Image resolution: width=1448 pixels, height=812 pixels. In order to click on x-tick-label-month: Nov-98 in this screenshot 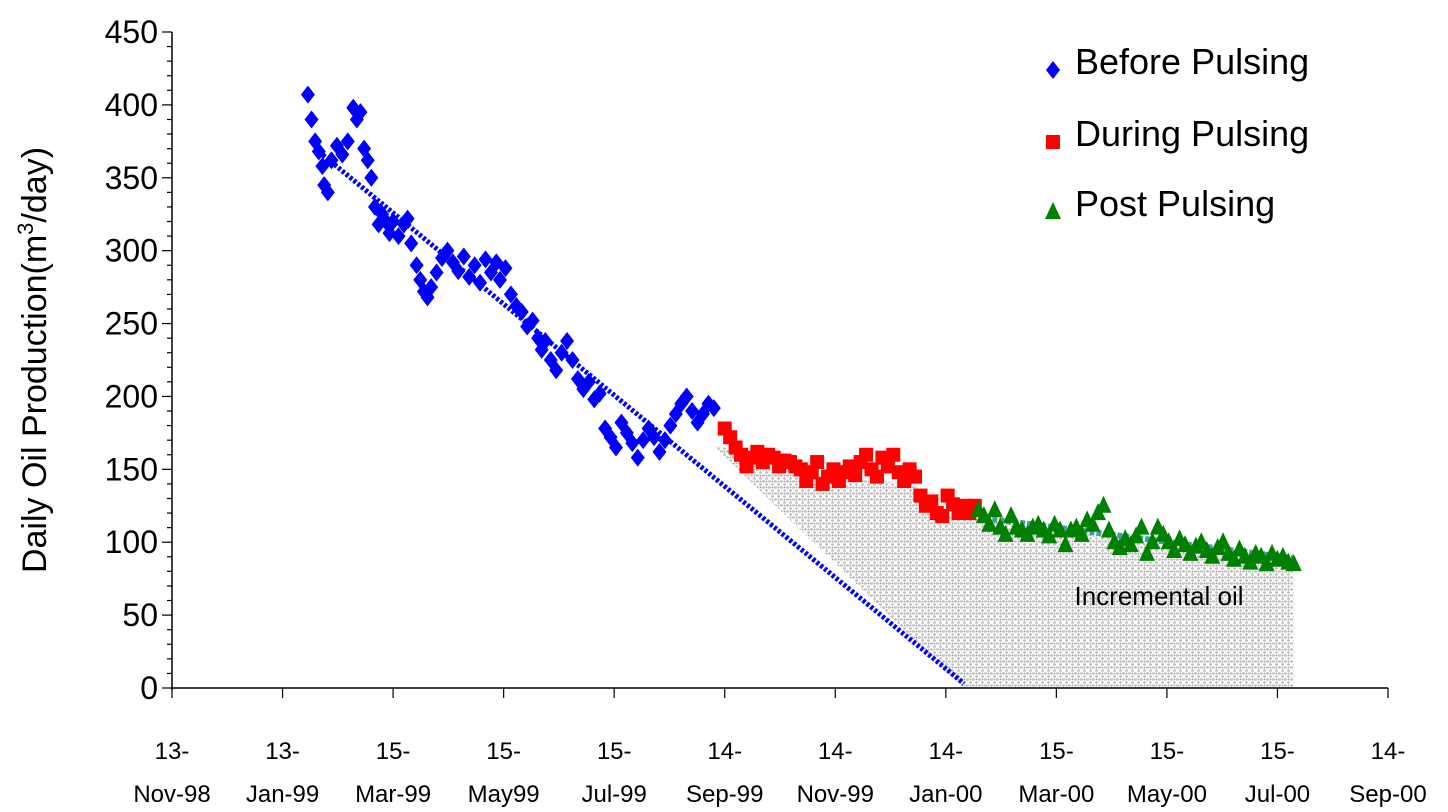, I will do `click(171, 794)`.